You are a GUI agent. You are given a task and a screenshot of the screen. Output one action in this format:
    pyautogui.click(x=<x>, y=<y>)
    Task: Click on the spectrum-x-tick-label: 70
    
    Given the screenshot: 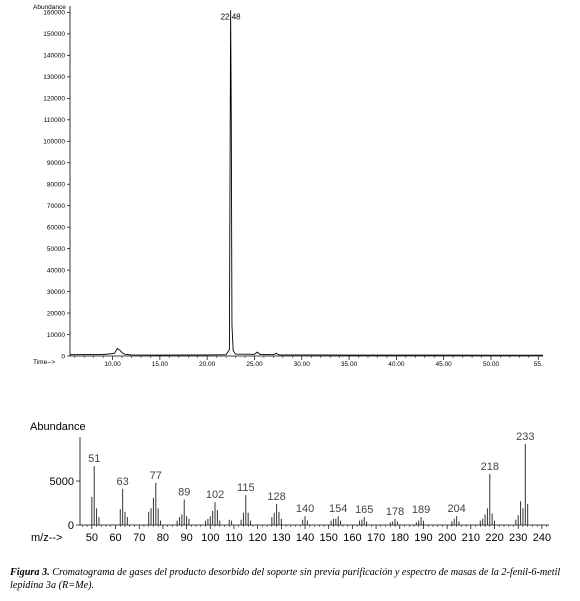 What is the action you would take?
    pyautogui.click(x=139, y=538)
    